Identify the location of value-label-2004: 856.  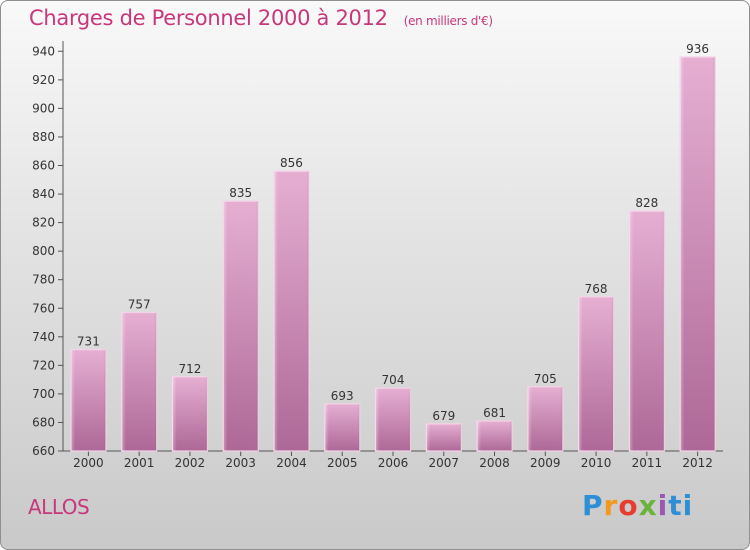
(291, 163).